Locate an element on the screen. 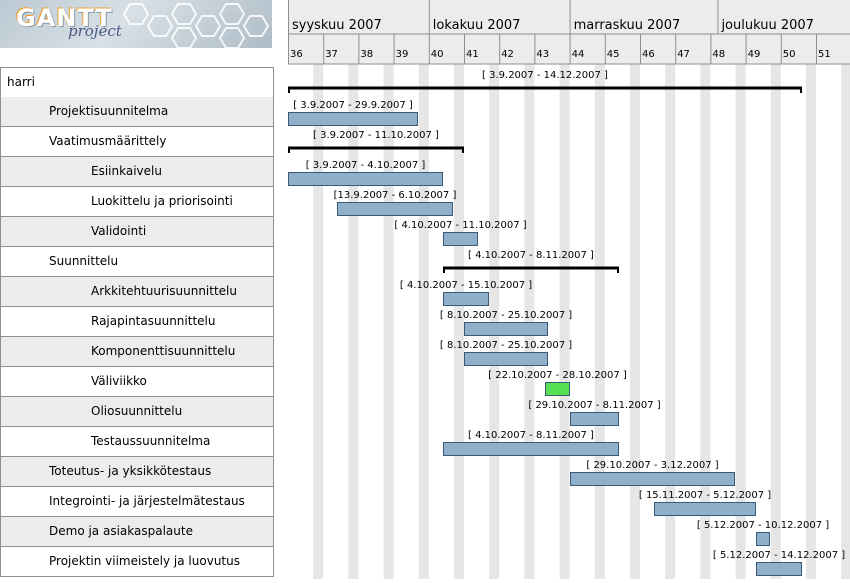 Image resolution: width=850 pixels, height=583 pixels. logo-wordmark: GANTT is located at coordinates (64, 18).